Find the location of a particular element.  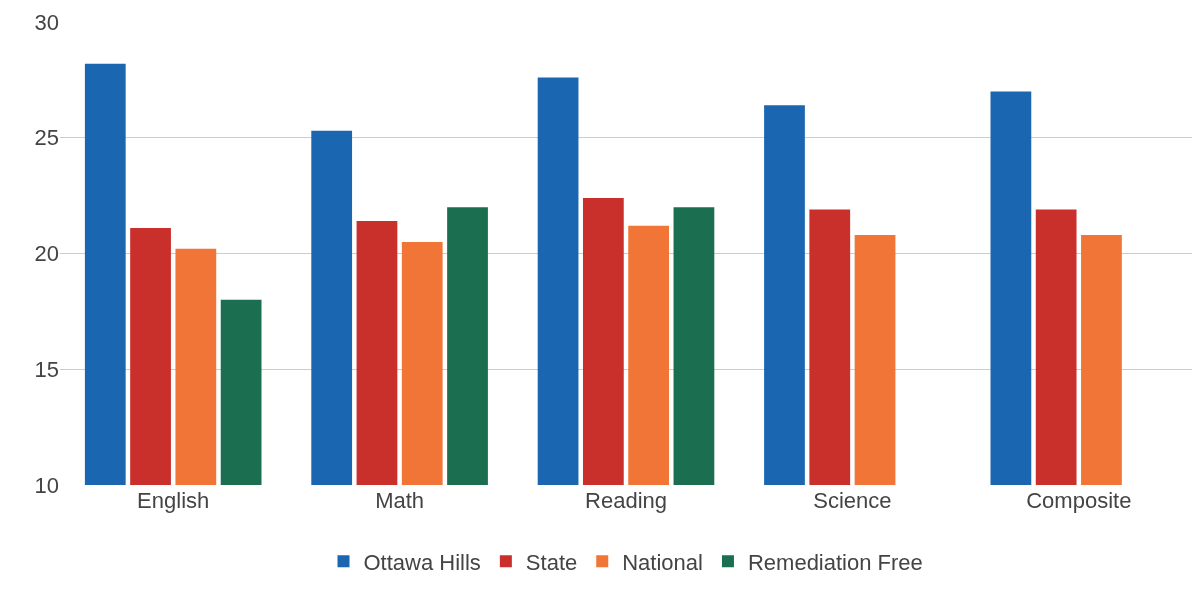

x-tick-label: English is located at coordinates (173, 500).